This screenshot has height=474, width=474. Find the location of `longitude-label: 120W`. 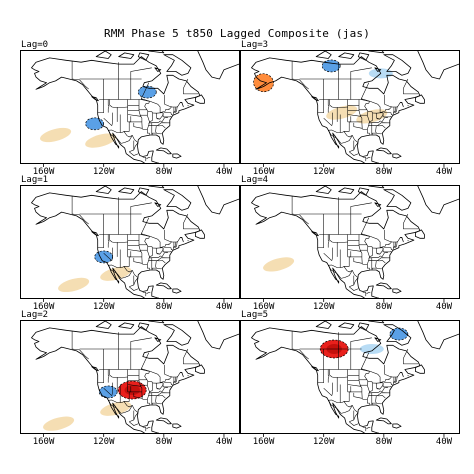

longitude-label: 120W is located at coordinates (323, 307).